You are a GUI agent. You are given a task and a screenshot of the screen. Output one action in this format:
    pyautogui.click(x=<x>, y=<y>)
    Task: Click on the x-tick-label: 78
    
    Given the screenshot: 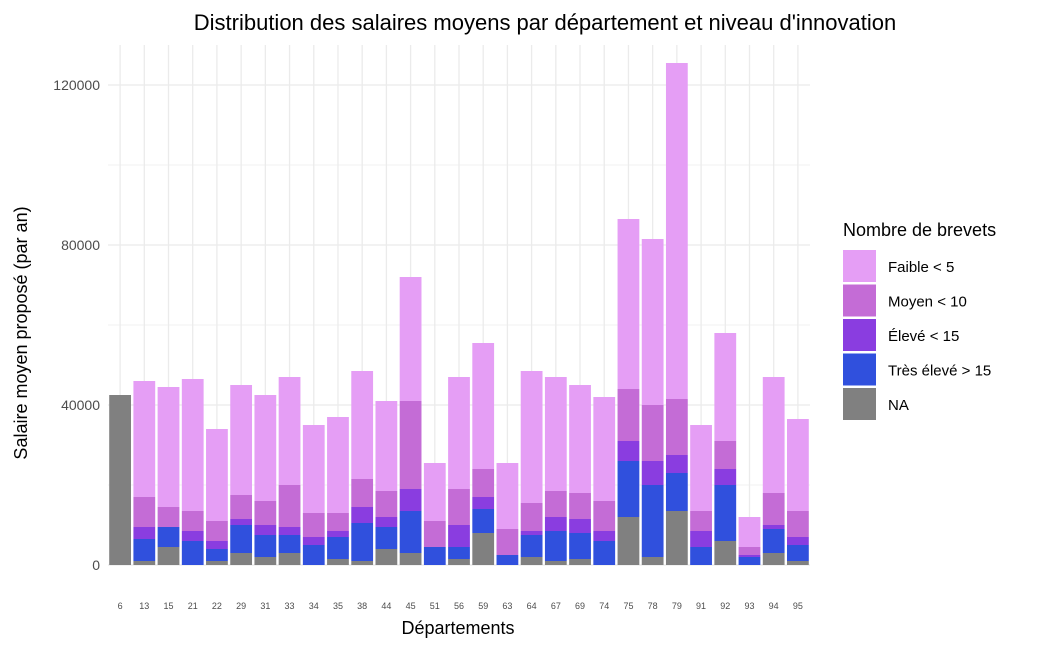 What is the action you would take?
    pyautogui.click(x=653, y=606)
    